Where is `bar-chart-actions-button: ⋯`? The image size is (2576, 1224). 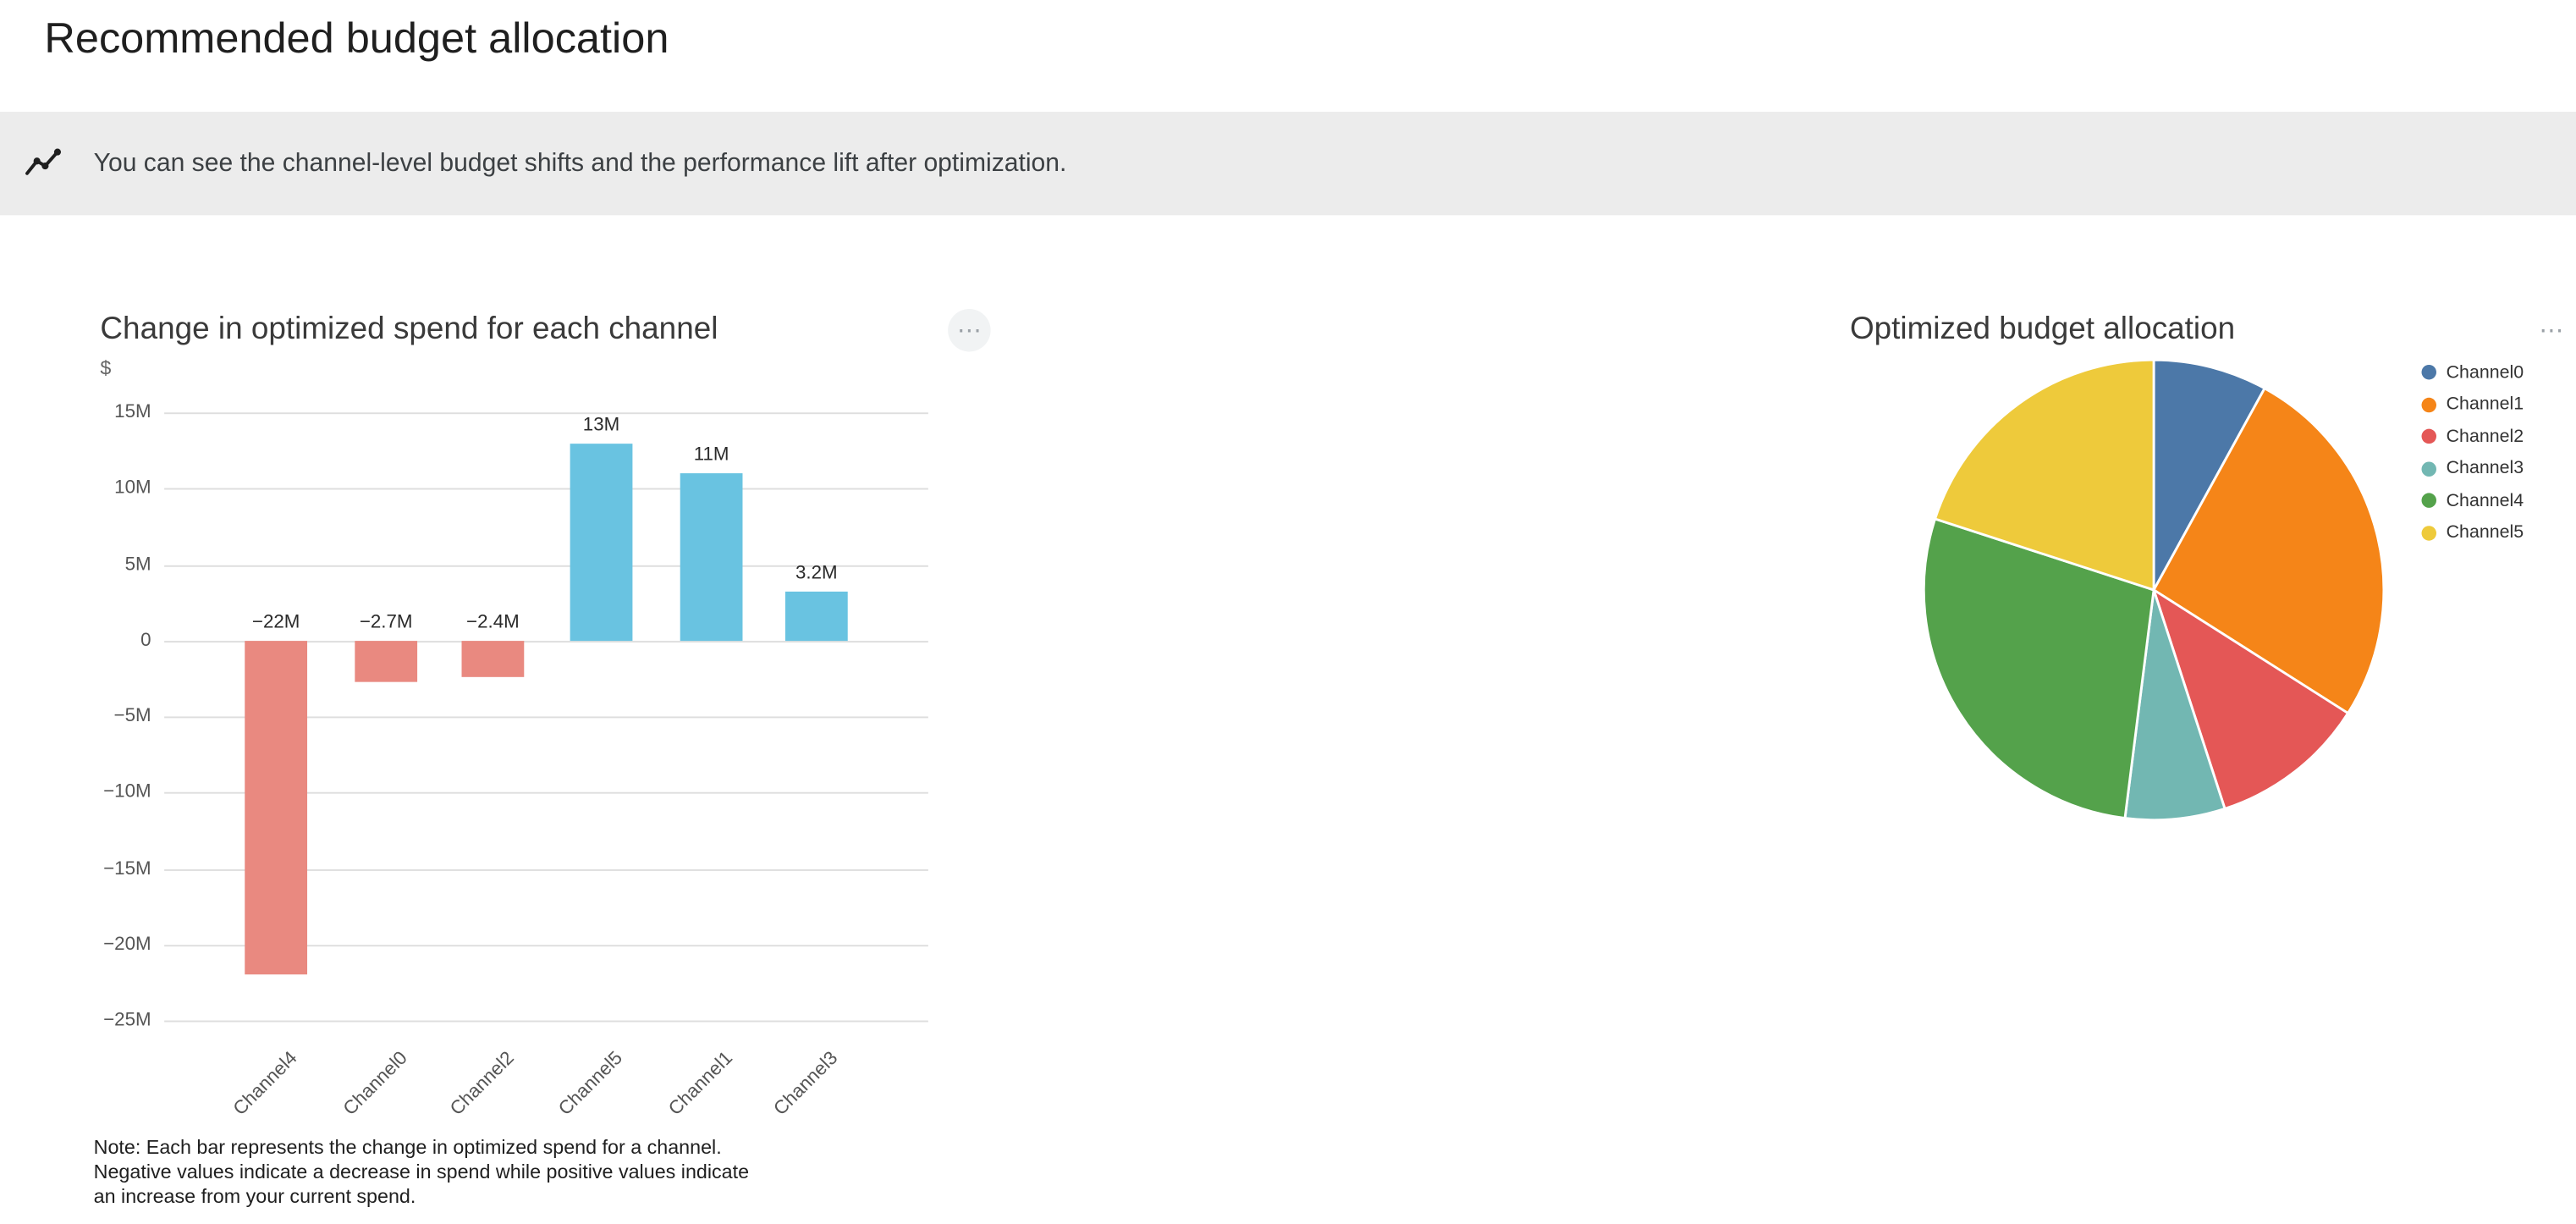 bar-chart-actions-button: ⋯ is located at coordinates (969, 330).